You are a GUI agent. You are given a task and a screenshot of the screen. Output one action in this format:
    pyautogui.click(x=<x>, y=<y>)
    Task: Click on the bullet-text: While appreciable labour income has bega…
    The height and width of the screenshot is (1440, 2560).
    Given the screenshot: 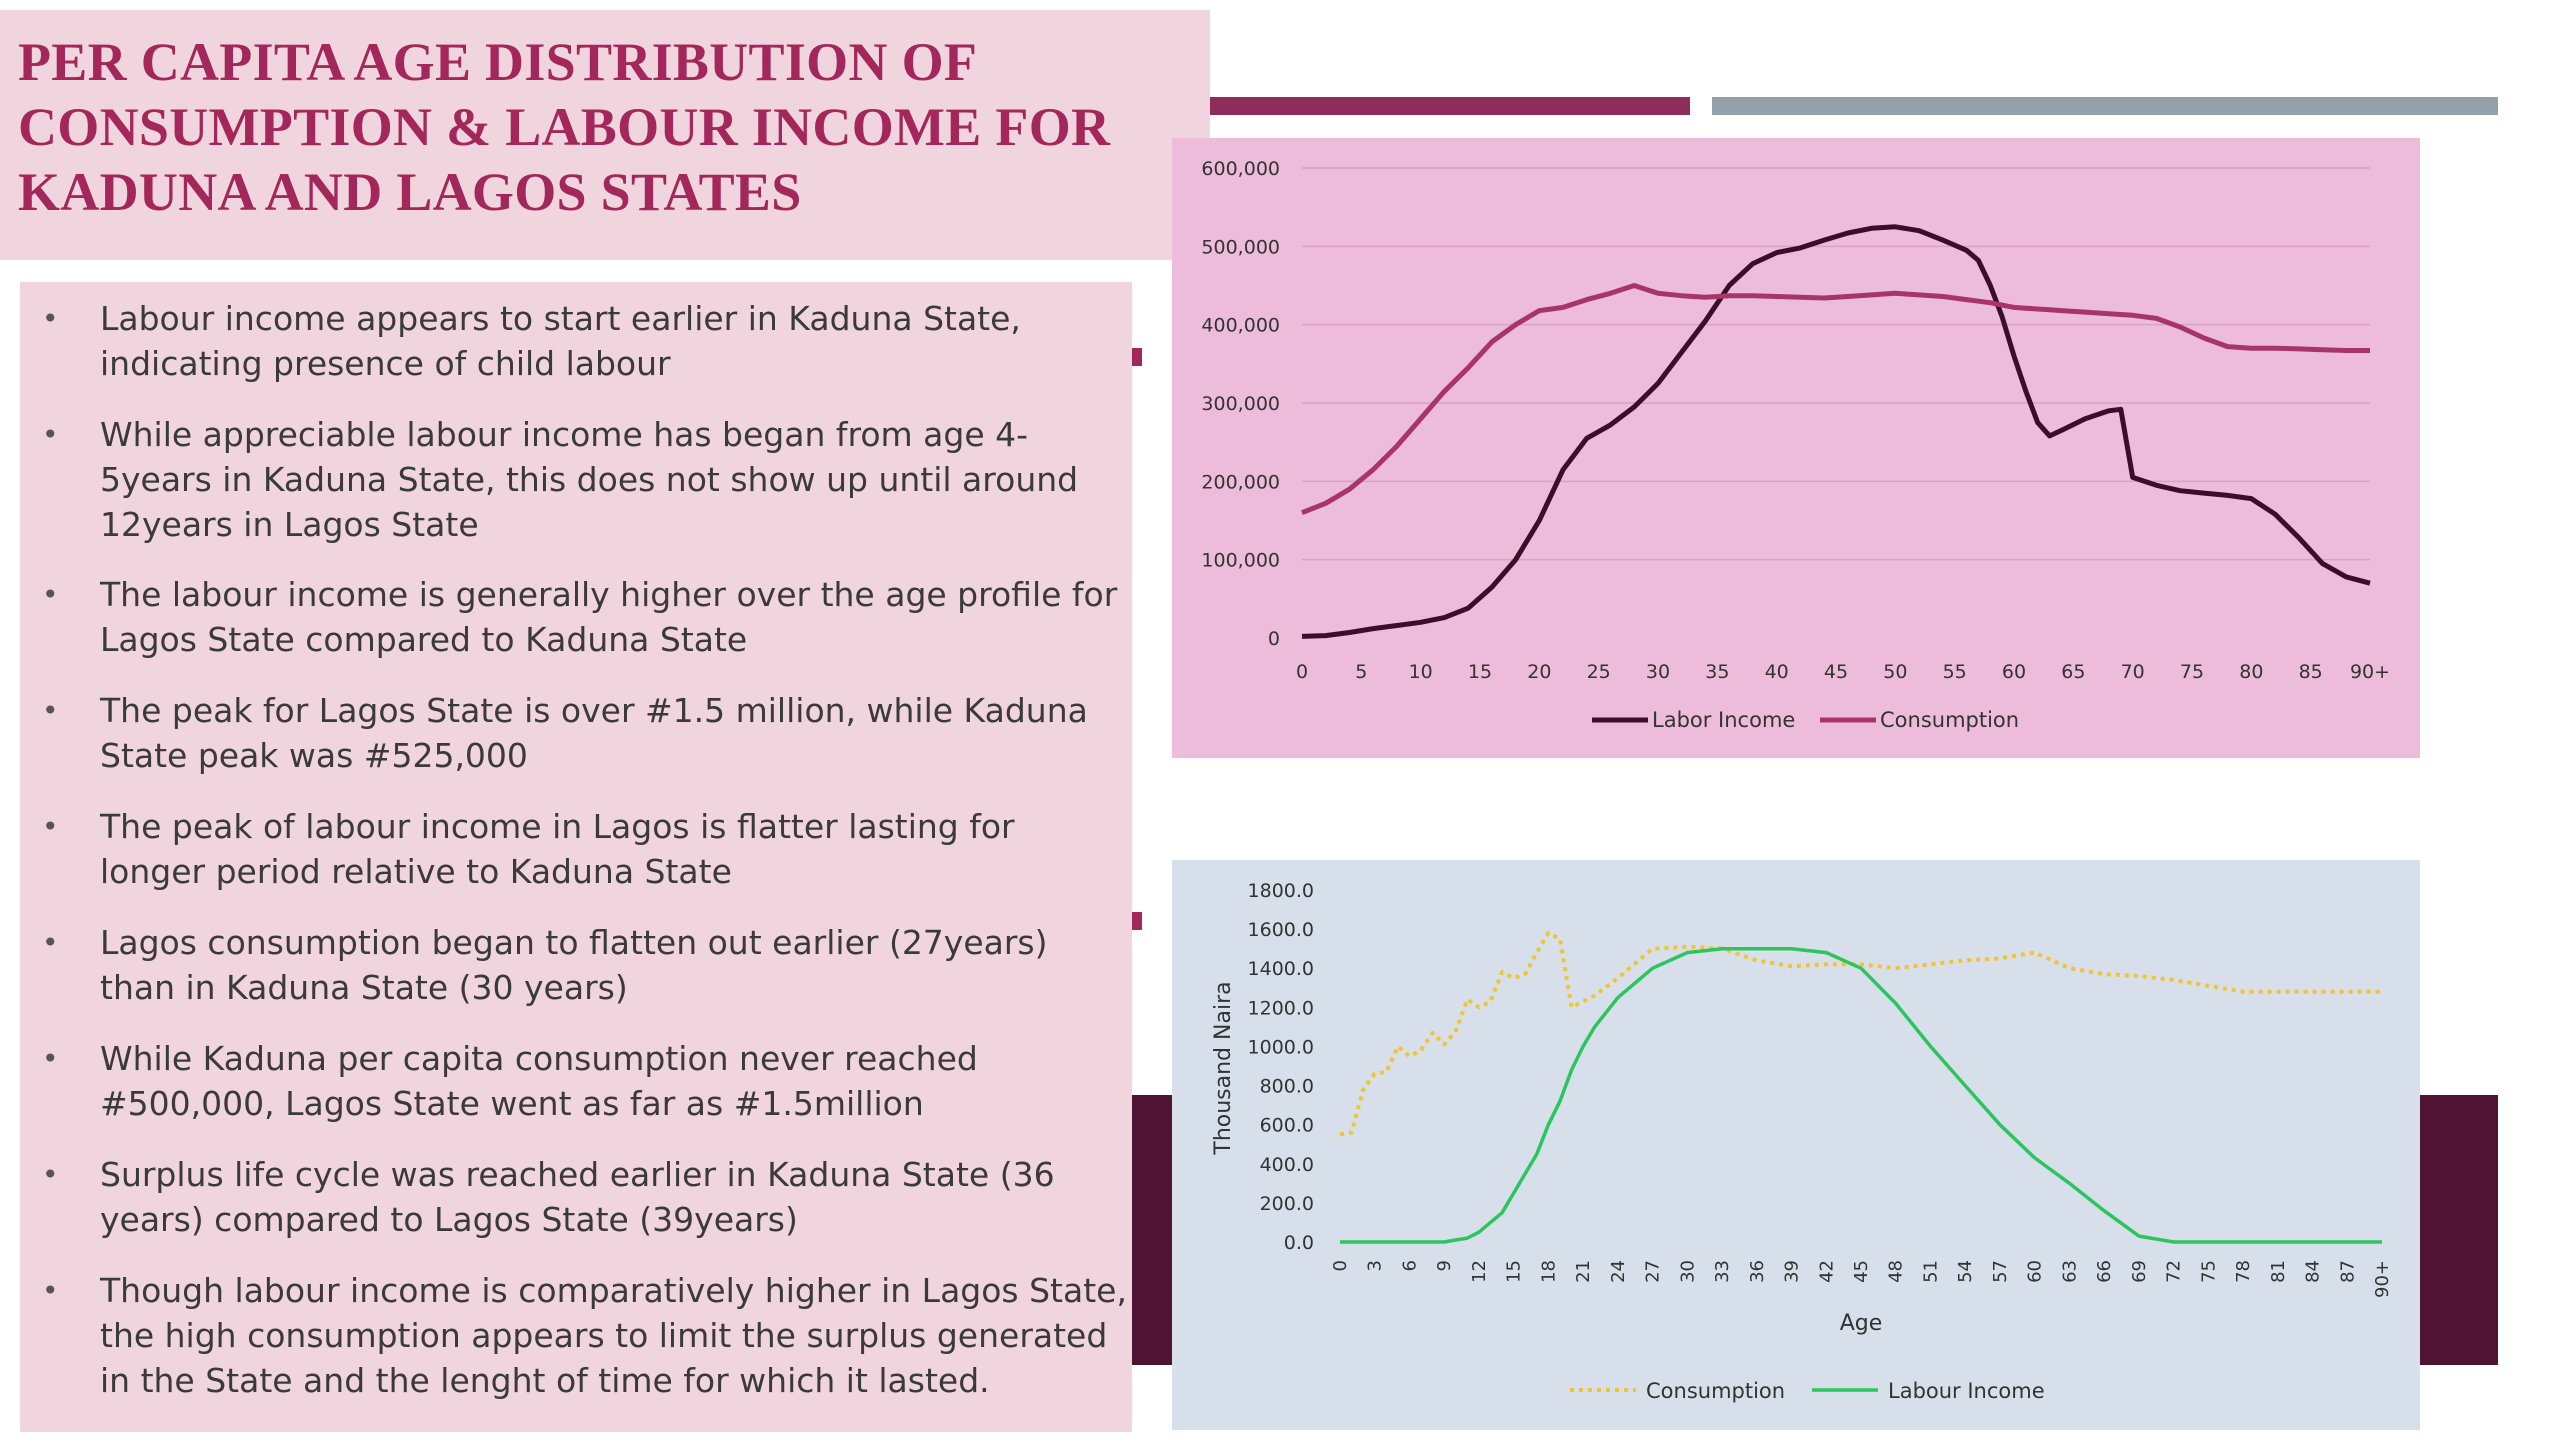 What is the action you would take?
    pyautogui.click(x=589, y=479)
    